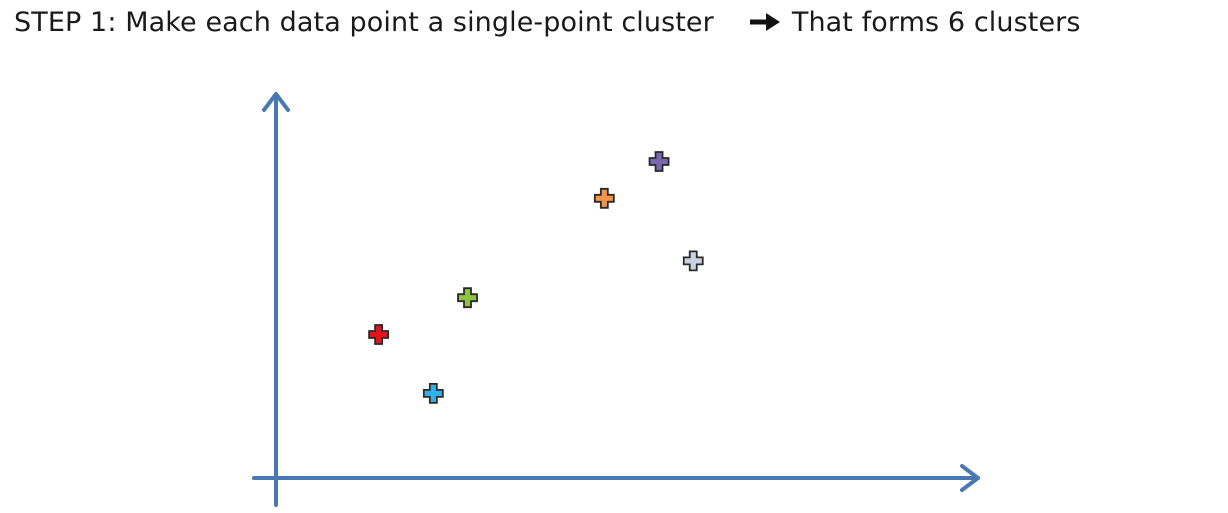 Image resolution: width=1228 pixels, height=513 pixels. I want to click on right-arrow-icon, so click(764, 22).